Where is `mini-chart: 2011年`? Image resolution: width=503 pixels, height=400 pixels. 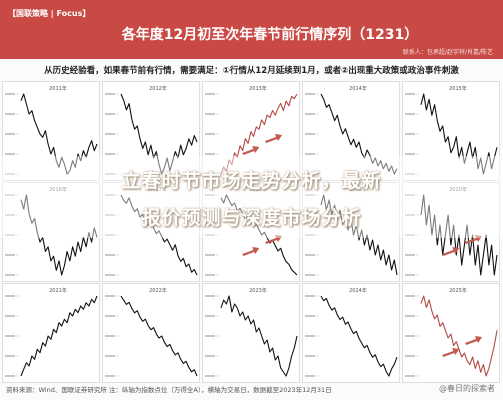
mini-chart: 2011年 is located at coordinates (51, 131).